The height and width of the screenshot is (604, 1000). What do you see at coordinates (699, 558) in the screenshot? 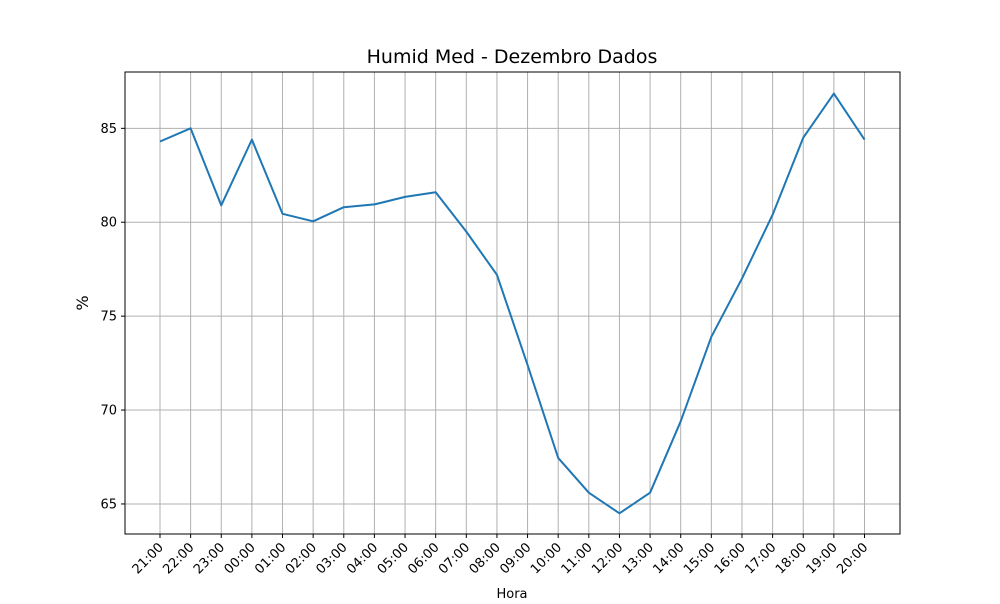
I see `x-tick-label: 15:00` at bounding box center [699, 558].